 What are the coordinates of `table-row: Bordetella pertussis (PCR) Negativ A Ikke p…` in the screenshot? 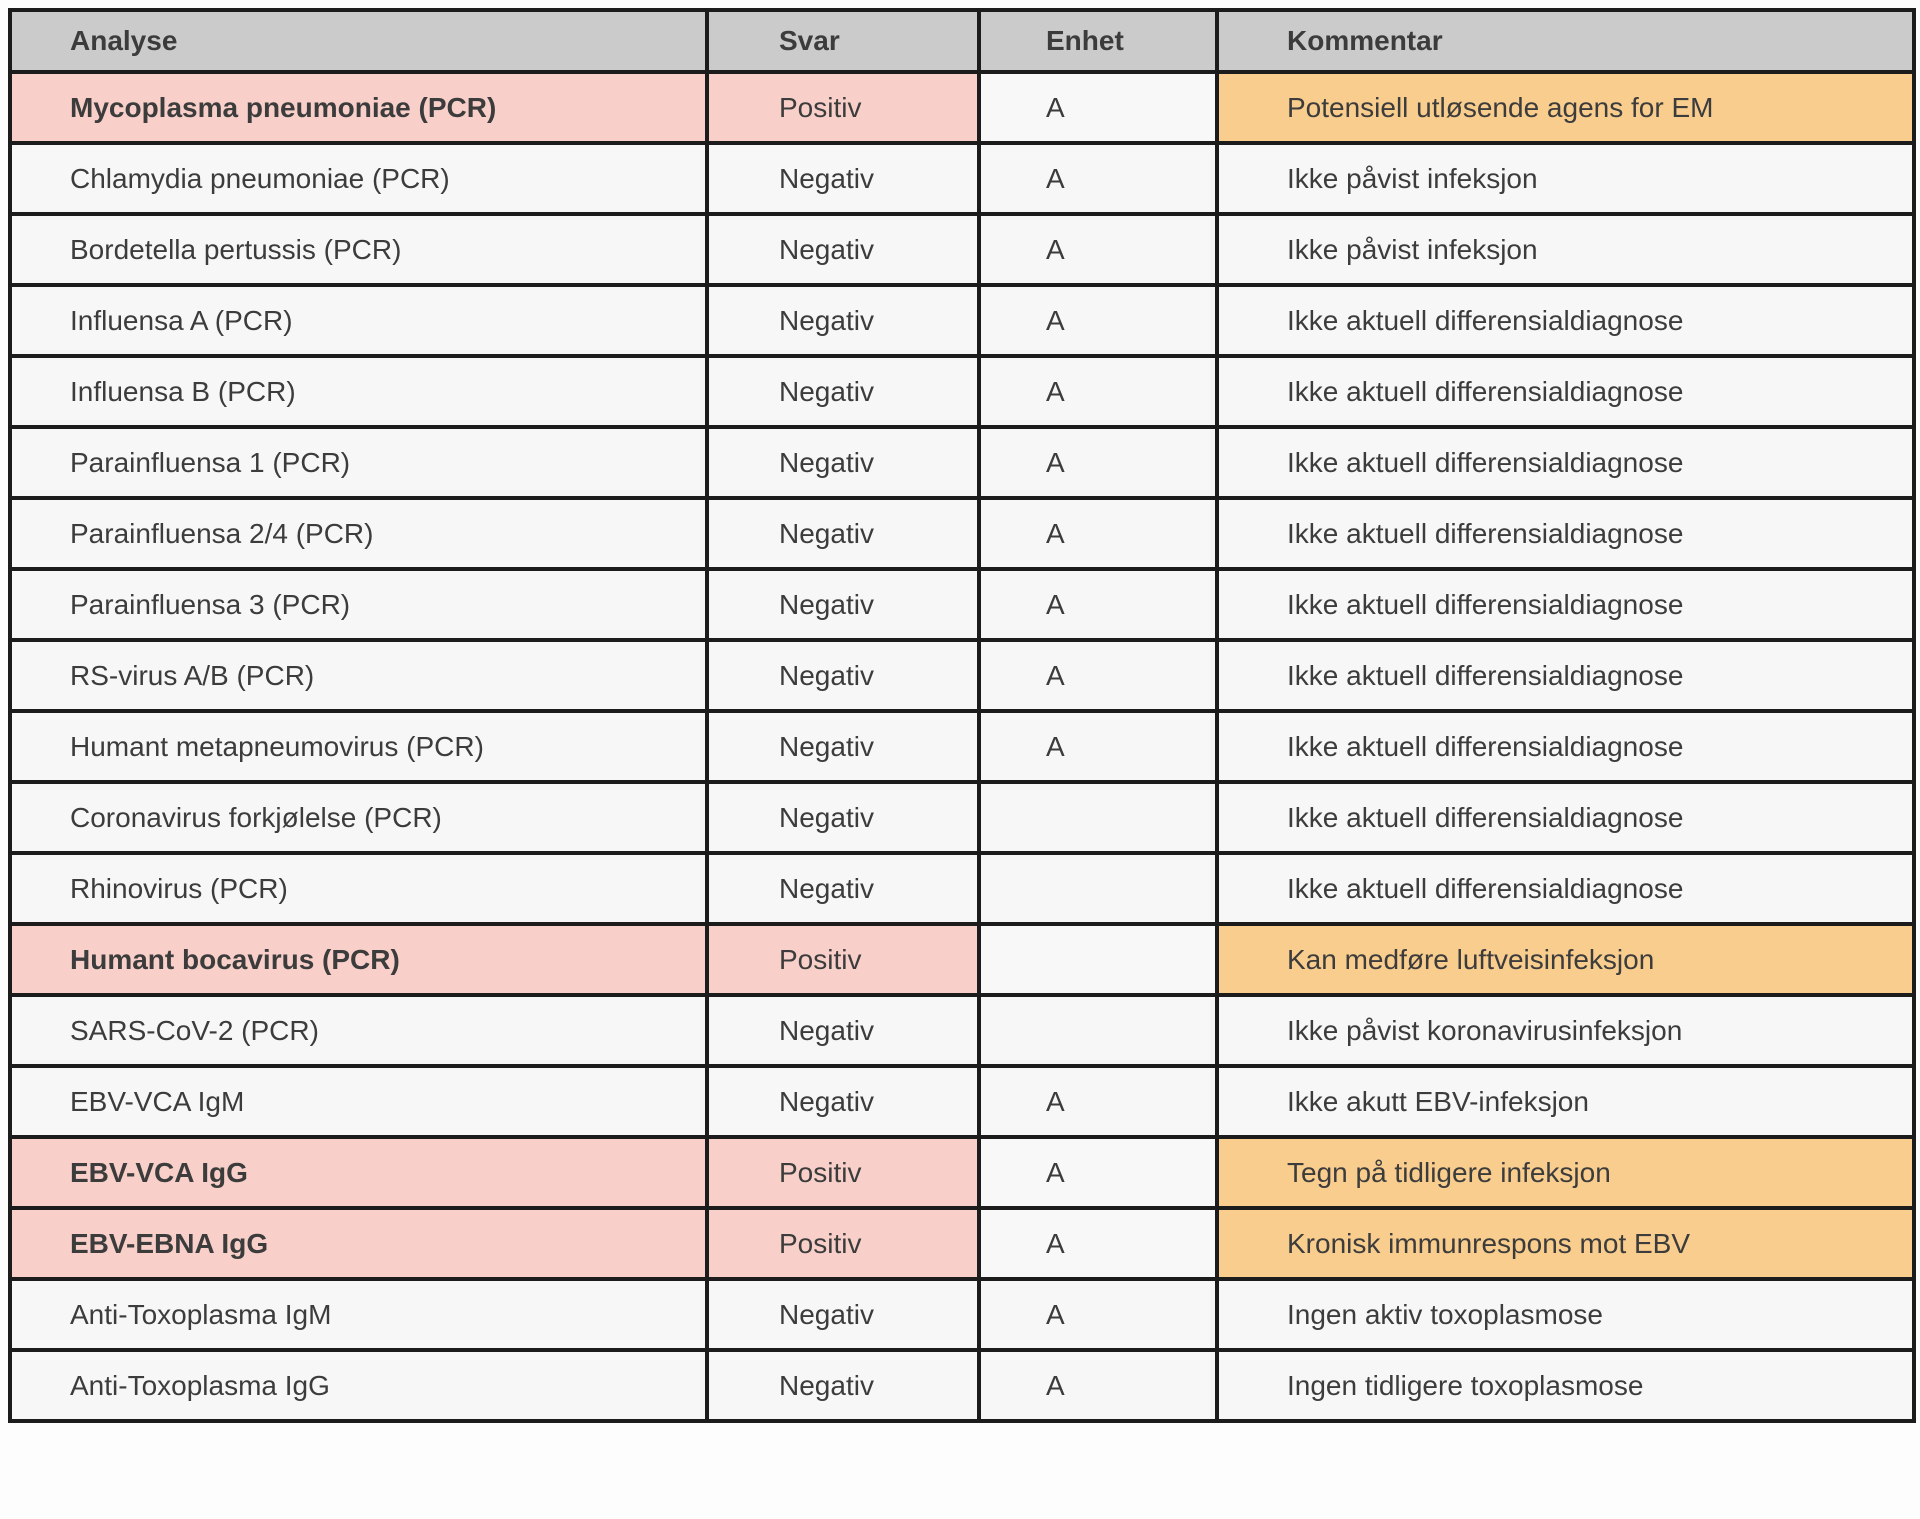 It's located at (962, 249).